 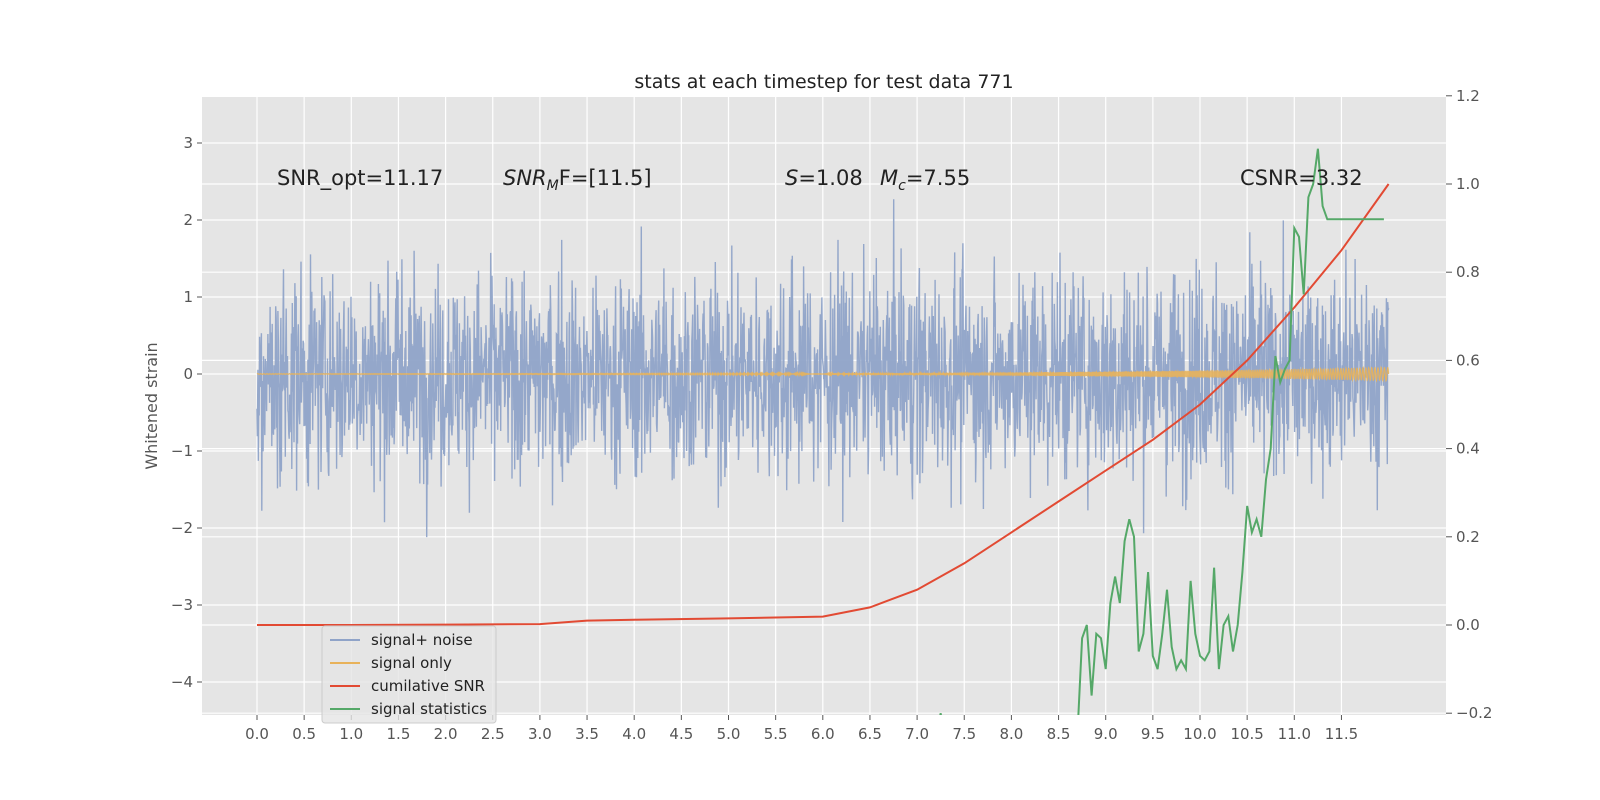 What do you see at coordinates (1468, 449) in the screenshot?
I see `y-right-tick-label: 0.4` at bounding box center [1468, 449].